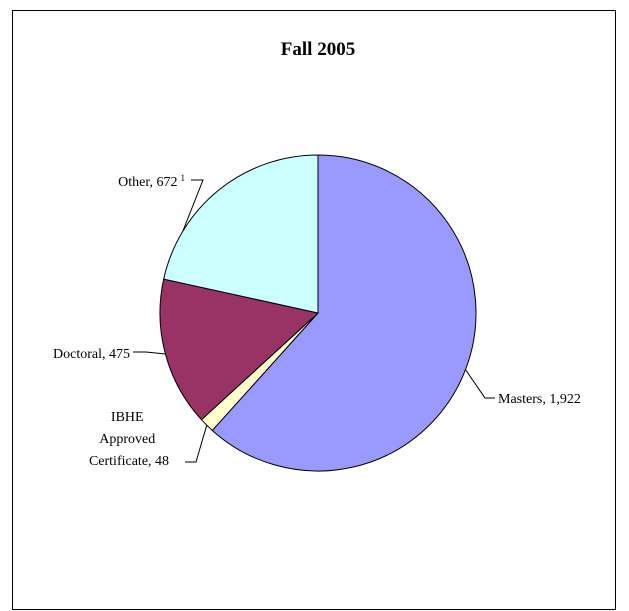  Describe the element at coordinates (480, 384) in the screenshot. I see `leader-line-masters` at that location.